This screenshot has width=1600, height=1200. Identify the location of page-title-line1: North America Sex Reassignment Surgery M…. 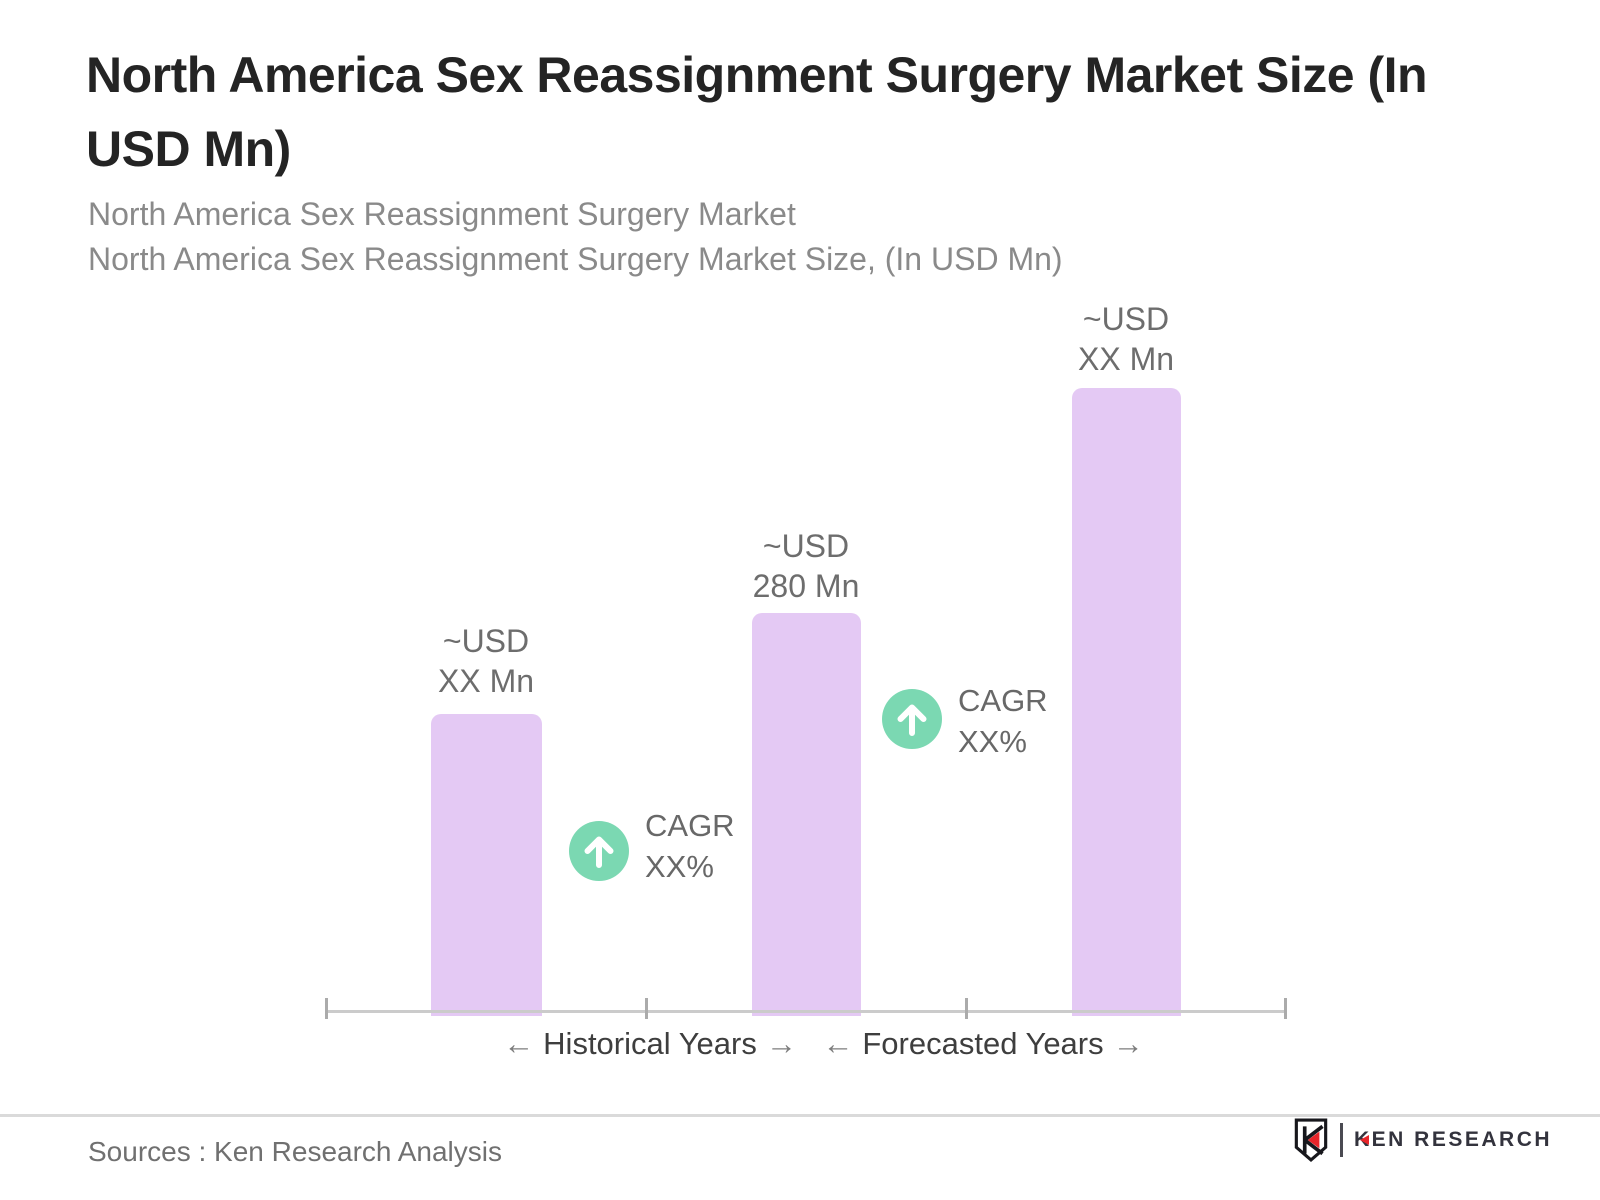
(757, 75).